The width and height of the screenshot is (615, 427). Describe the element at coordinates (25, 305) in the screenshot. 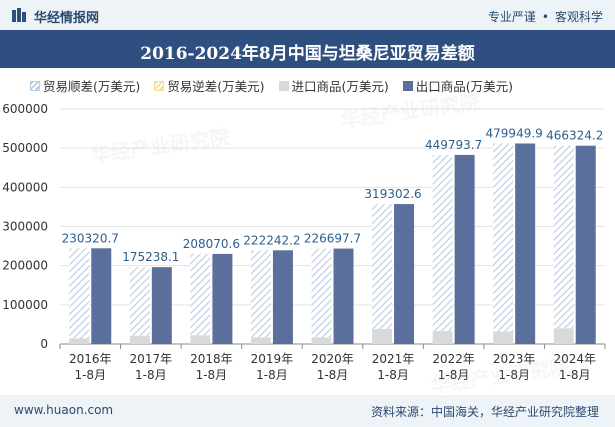

I see `y-tick-label: 100000` at that location.